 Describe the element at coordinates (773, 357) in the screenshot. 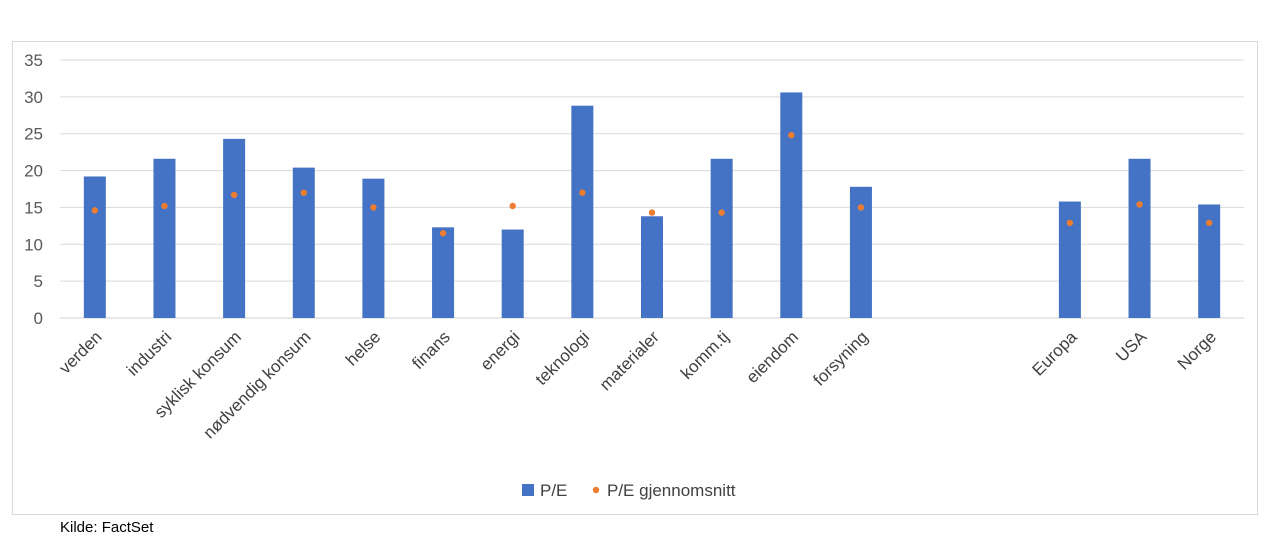

I see `x-tick-label: eiendom` at that location.